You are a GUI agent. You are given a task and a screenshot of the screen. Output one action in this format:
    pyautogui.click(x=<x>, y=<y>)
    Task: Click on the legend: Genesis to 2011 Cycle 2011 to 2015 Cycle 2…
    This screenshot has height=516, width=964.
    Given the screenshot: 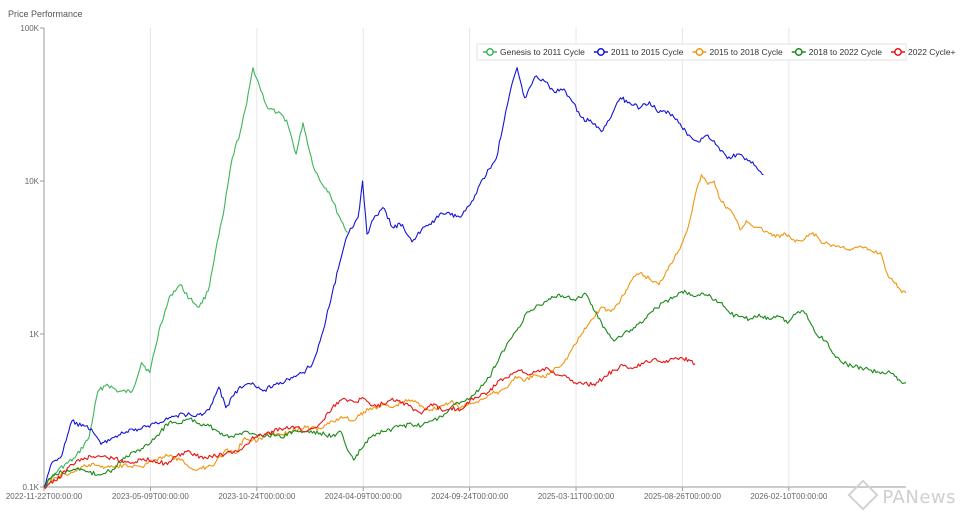 What is the action you would take?
    pyautogui.click(x=716, y=52)
    